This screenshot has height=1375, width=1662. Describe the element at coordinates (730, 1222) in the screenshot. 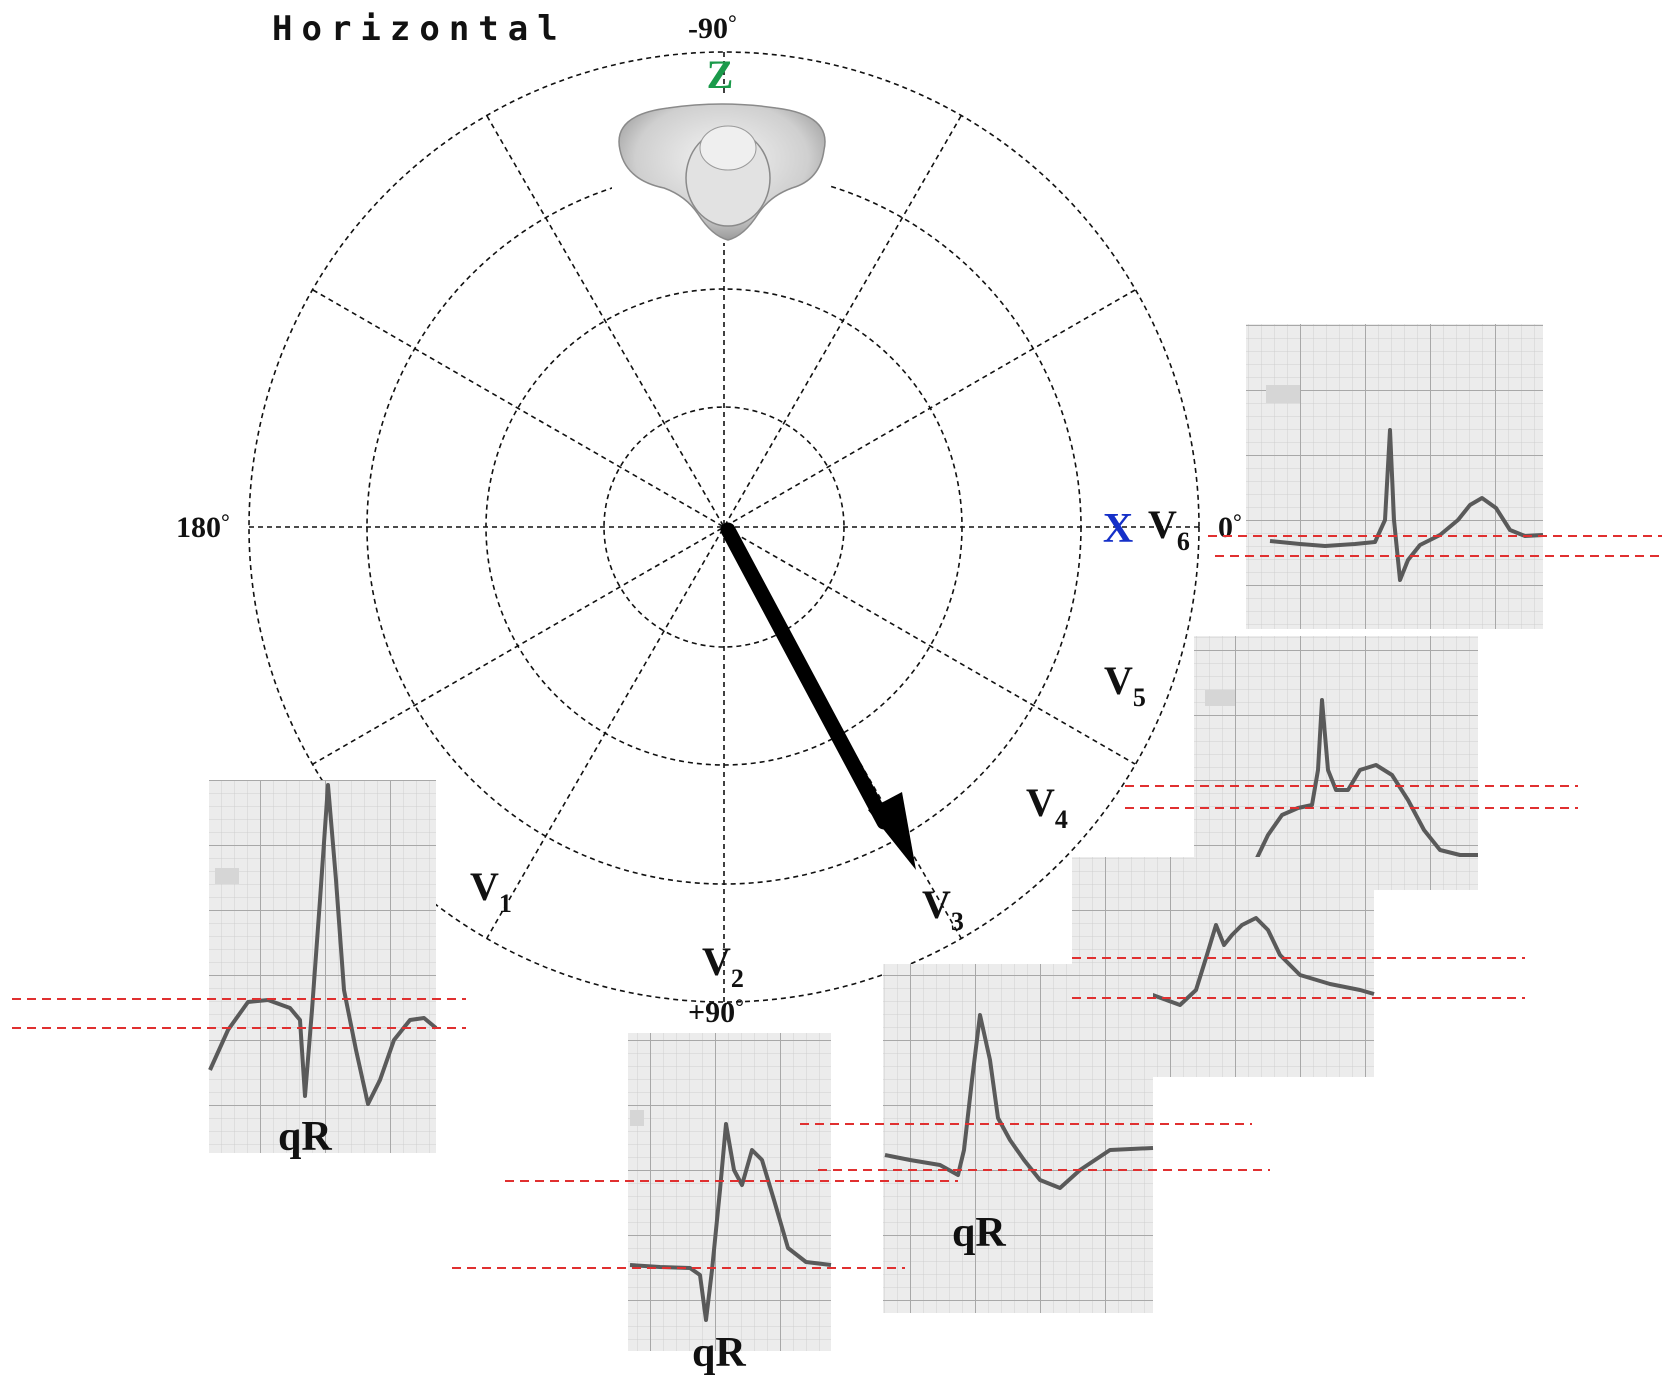

I see `ecg-trace-v2` at that location.